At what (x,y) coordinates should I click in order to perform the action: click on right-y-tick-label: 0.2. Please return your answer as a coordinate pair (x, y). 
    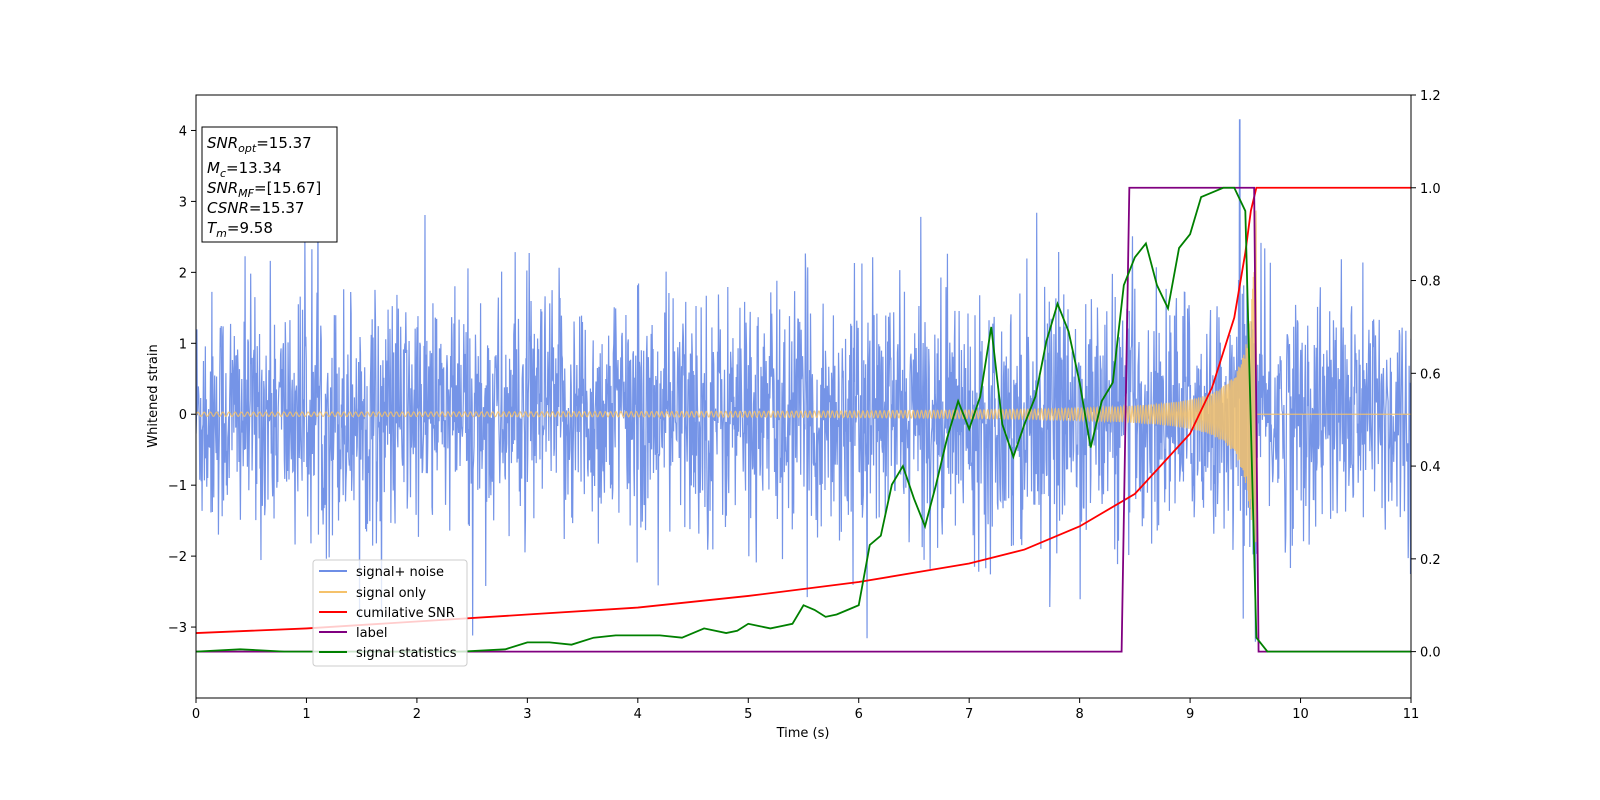
    Looking at the image, I should click on (1430, 560).